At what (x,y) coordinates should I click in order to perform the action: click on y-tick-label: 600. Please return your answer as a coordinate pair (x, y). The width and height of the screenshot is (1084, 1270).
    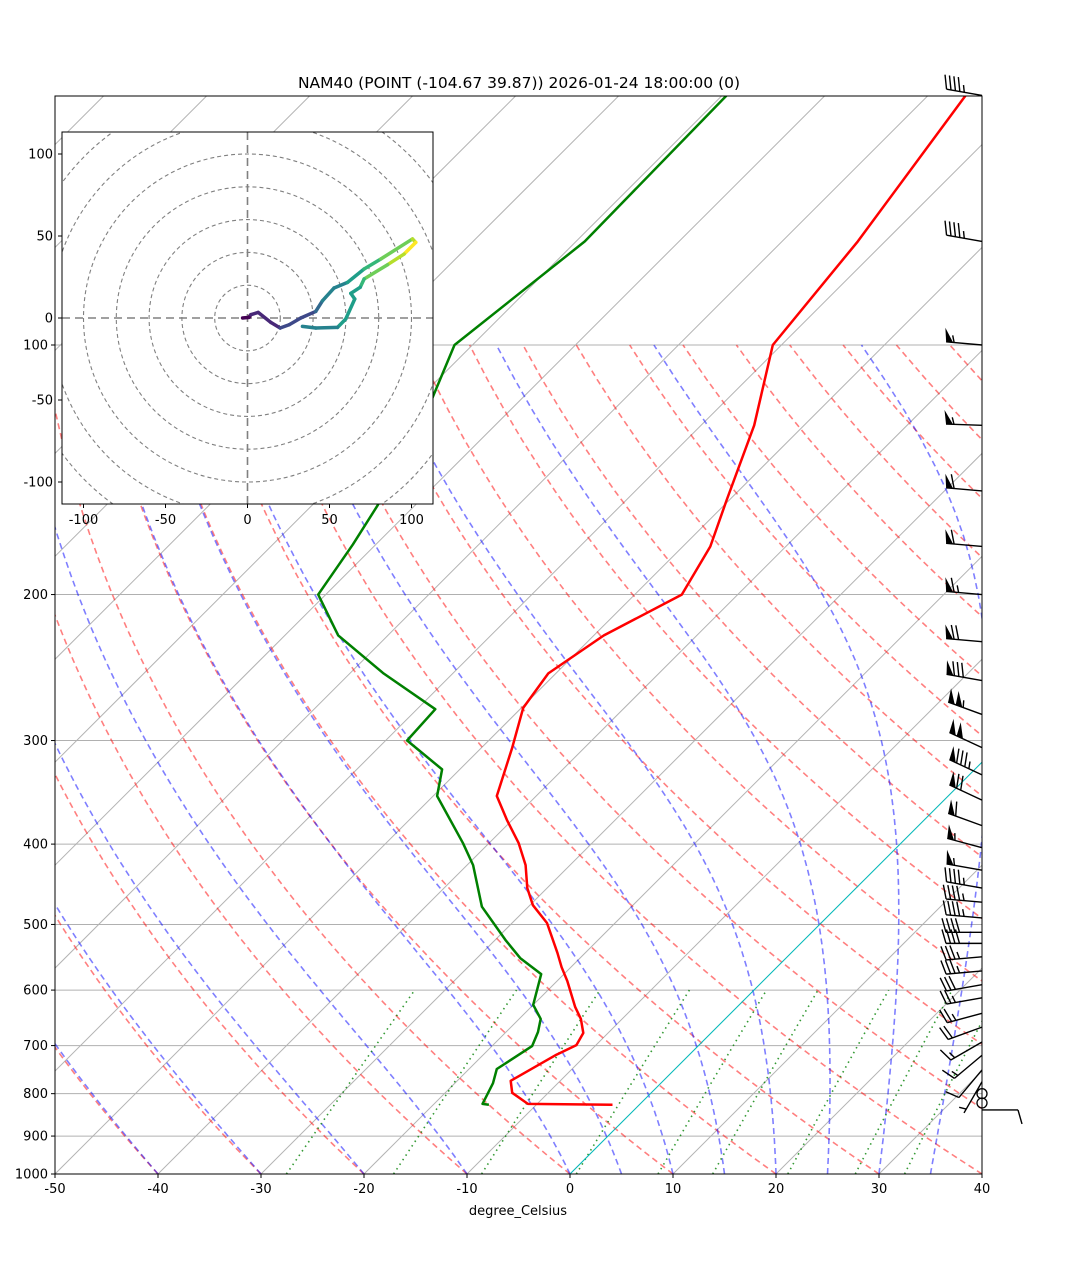
    Looking at the image, I should click on (35, 991).